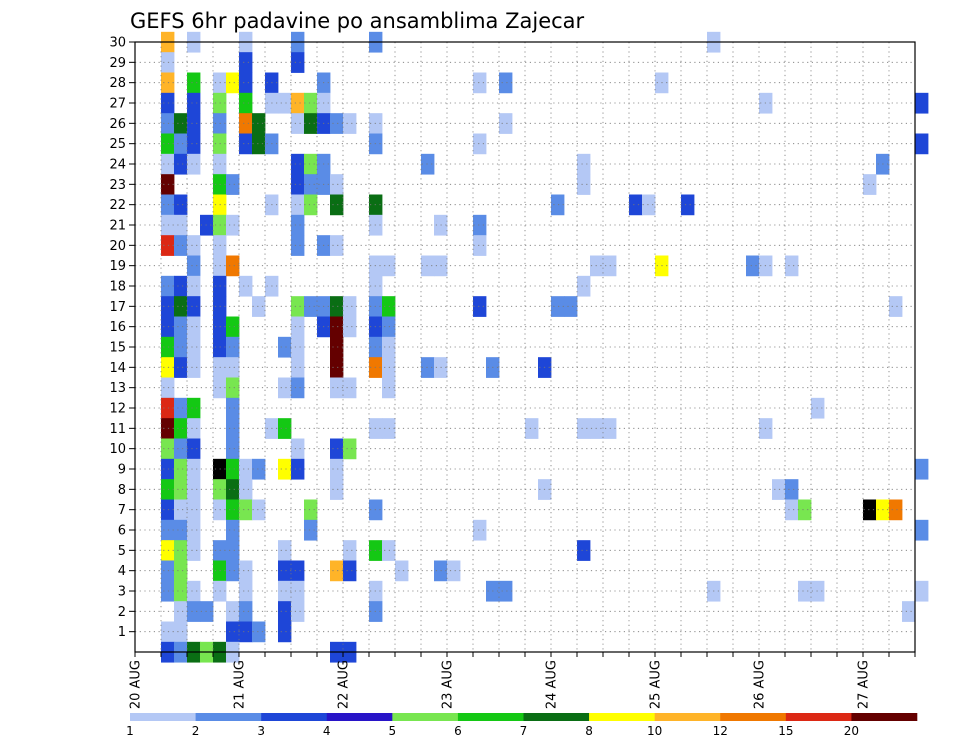  What do you see at coordinates (654, 731) in the screenshot?
I see `colorbar-label: 10` at bounding box center [654, 731].